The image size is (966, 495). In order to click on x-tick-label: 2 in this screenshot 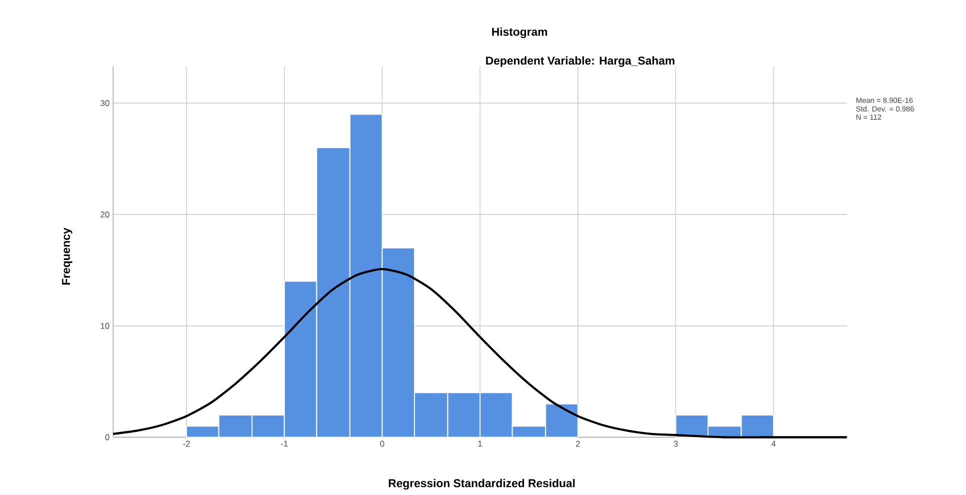, I will do `click(578, 443)`.